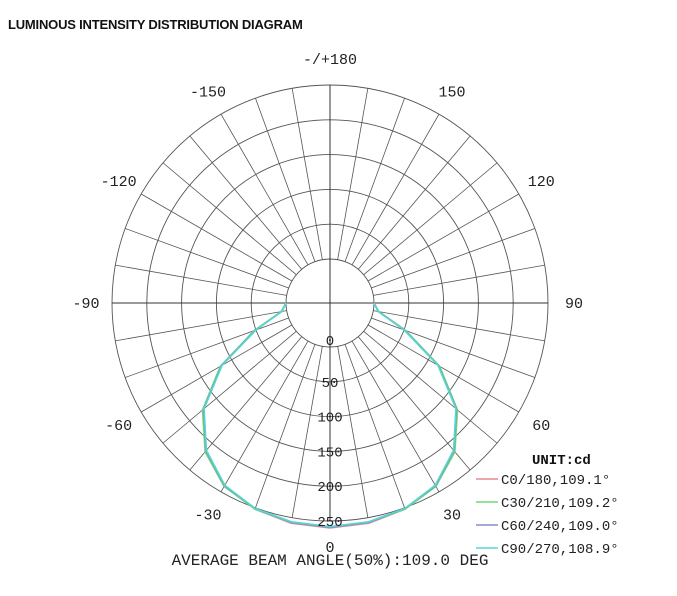 This screenshot has width=677, height=596. I want to click on radial-label: 150, so click(329, 453).